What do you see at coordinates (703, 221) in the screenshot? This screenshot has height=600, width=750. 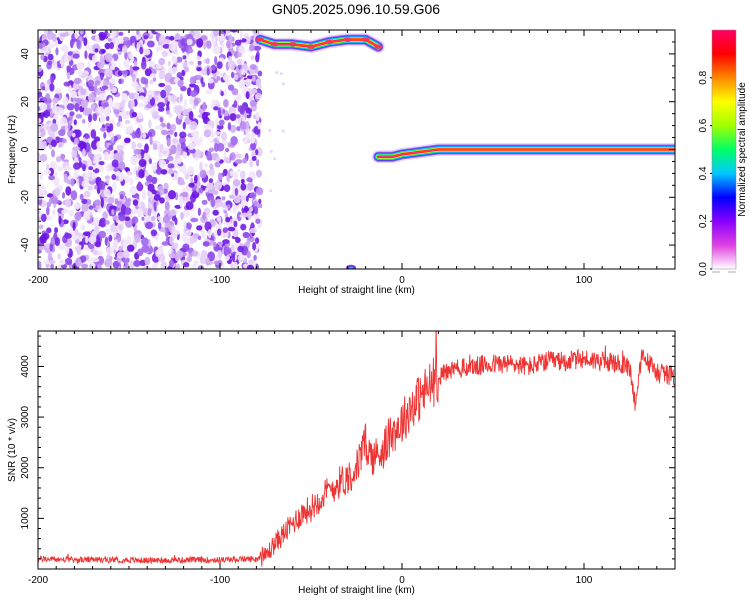 I see `colorbar-tick-label: 0.2` at bounding box center [703, 221].